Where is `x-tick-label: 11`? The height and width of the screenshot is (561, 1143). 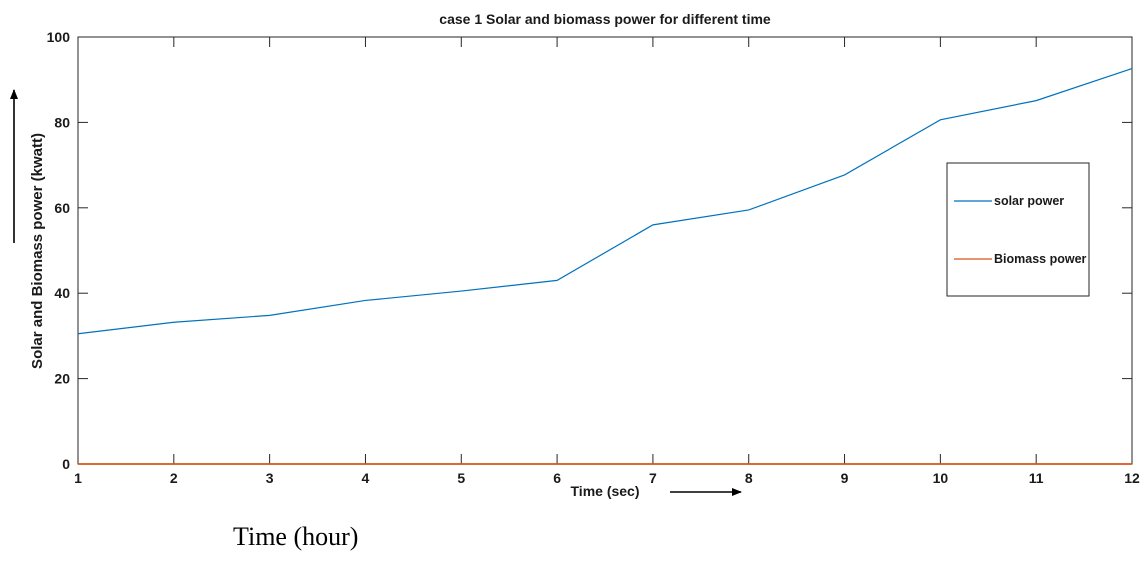
x-tick-label: 11 is located at coordinates (1036, 478).